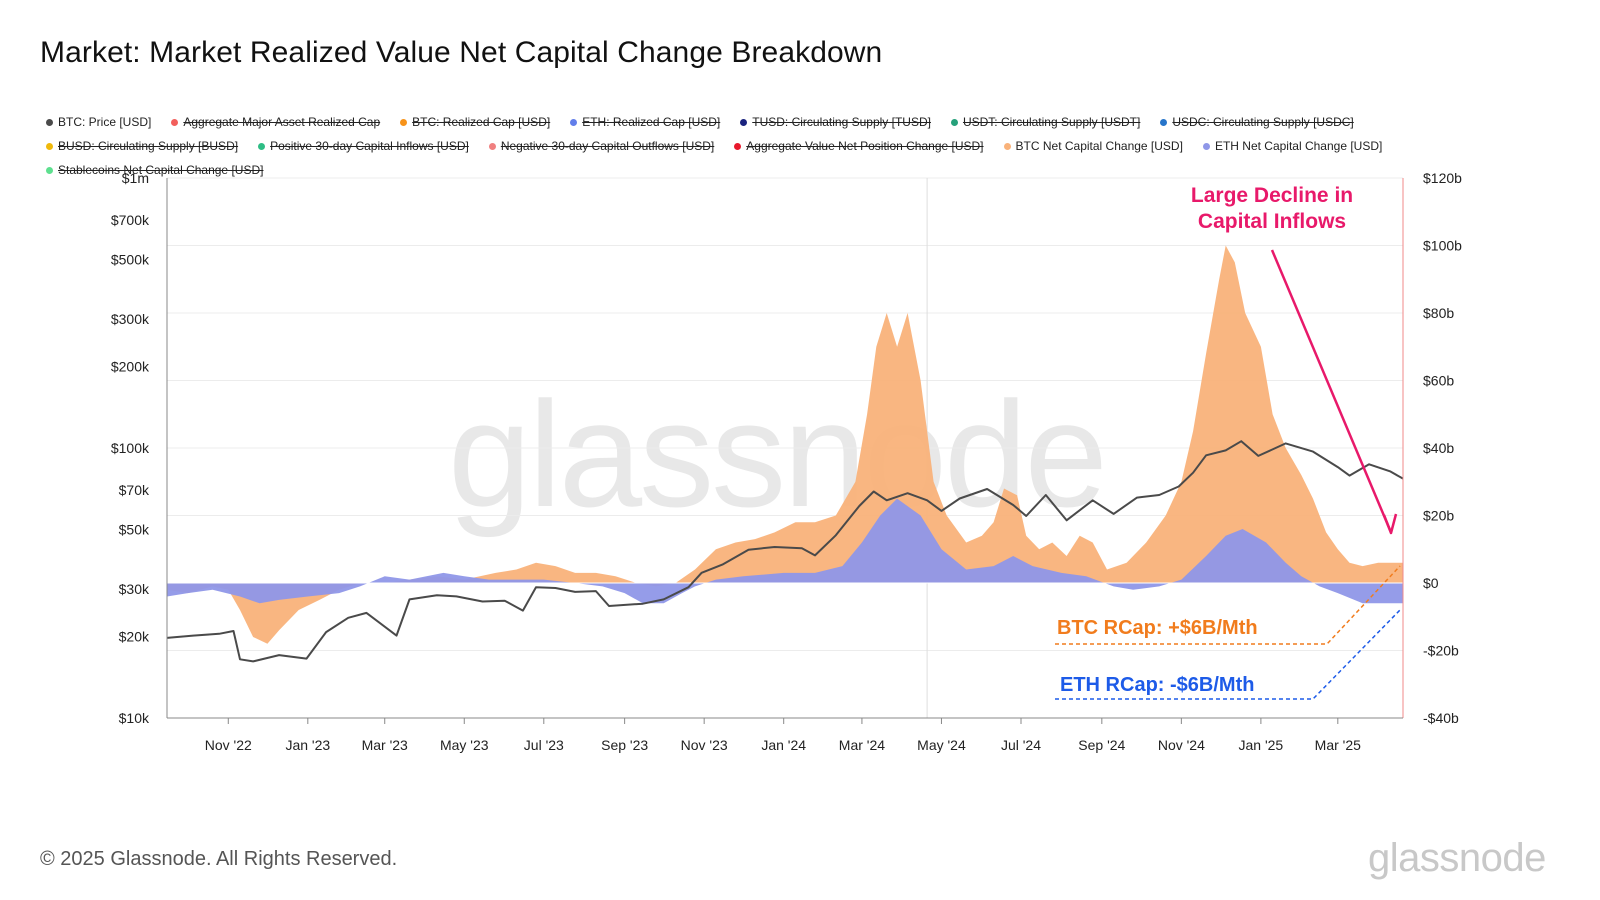 This screenshot has height=900, width=1600. What do you see at coordinates (228, 745) in the screenshot?
I see `x-tick-label: Nov '22` at bounding box center [228, 745].